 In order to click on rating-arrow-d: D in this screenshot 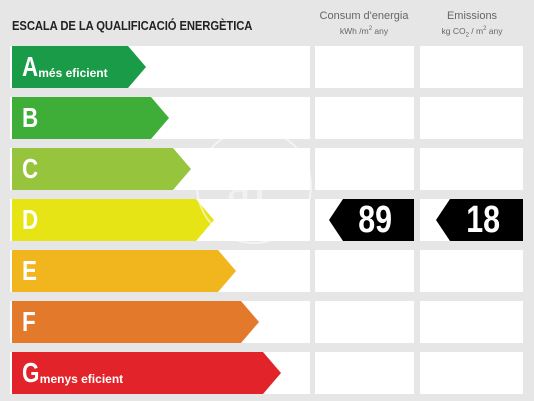, I will do `click(113, 220)`.